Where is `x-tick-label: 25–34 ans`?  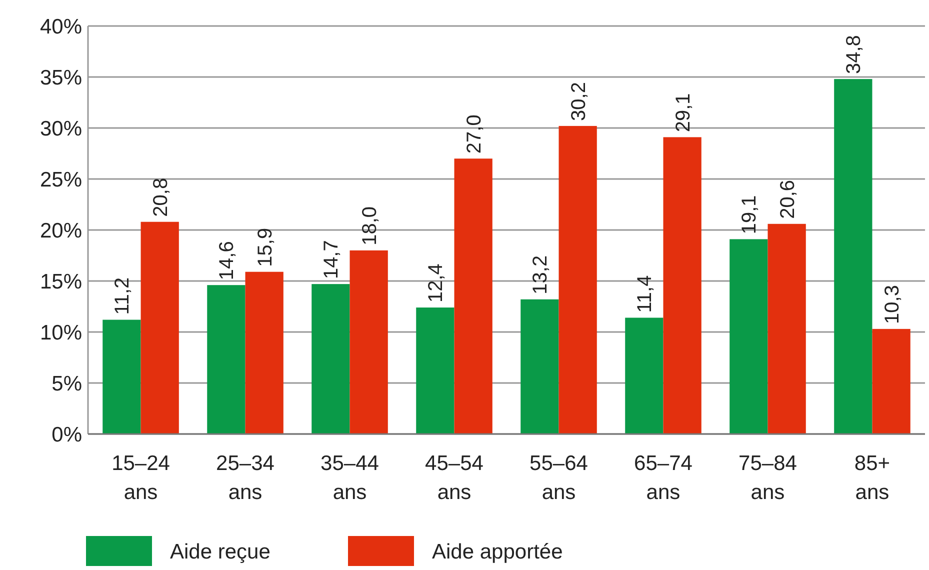
x-tick-label: 25–34 ans is located at coordinates (245, 478).